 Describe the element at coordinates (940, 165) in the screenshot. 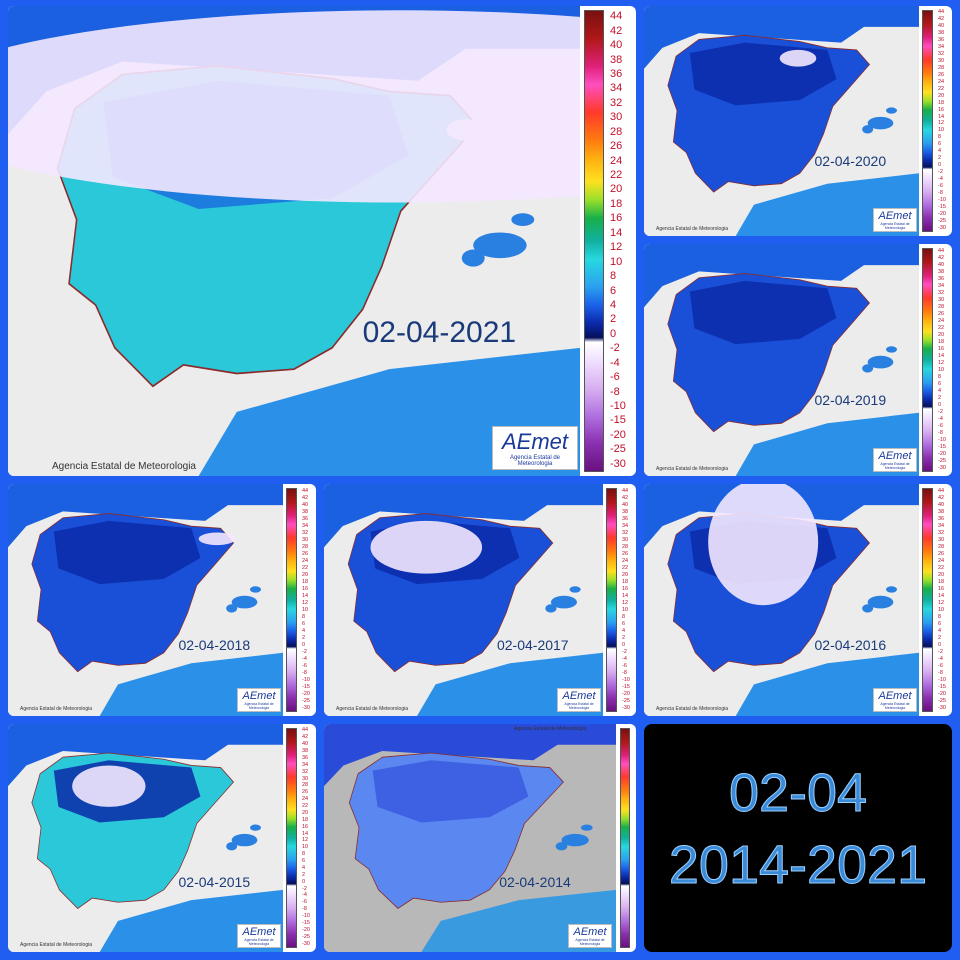

I see `colorbar-label: 0` at that location.